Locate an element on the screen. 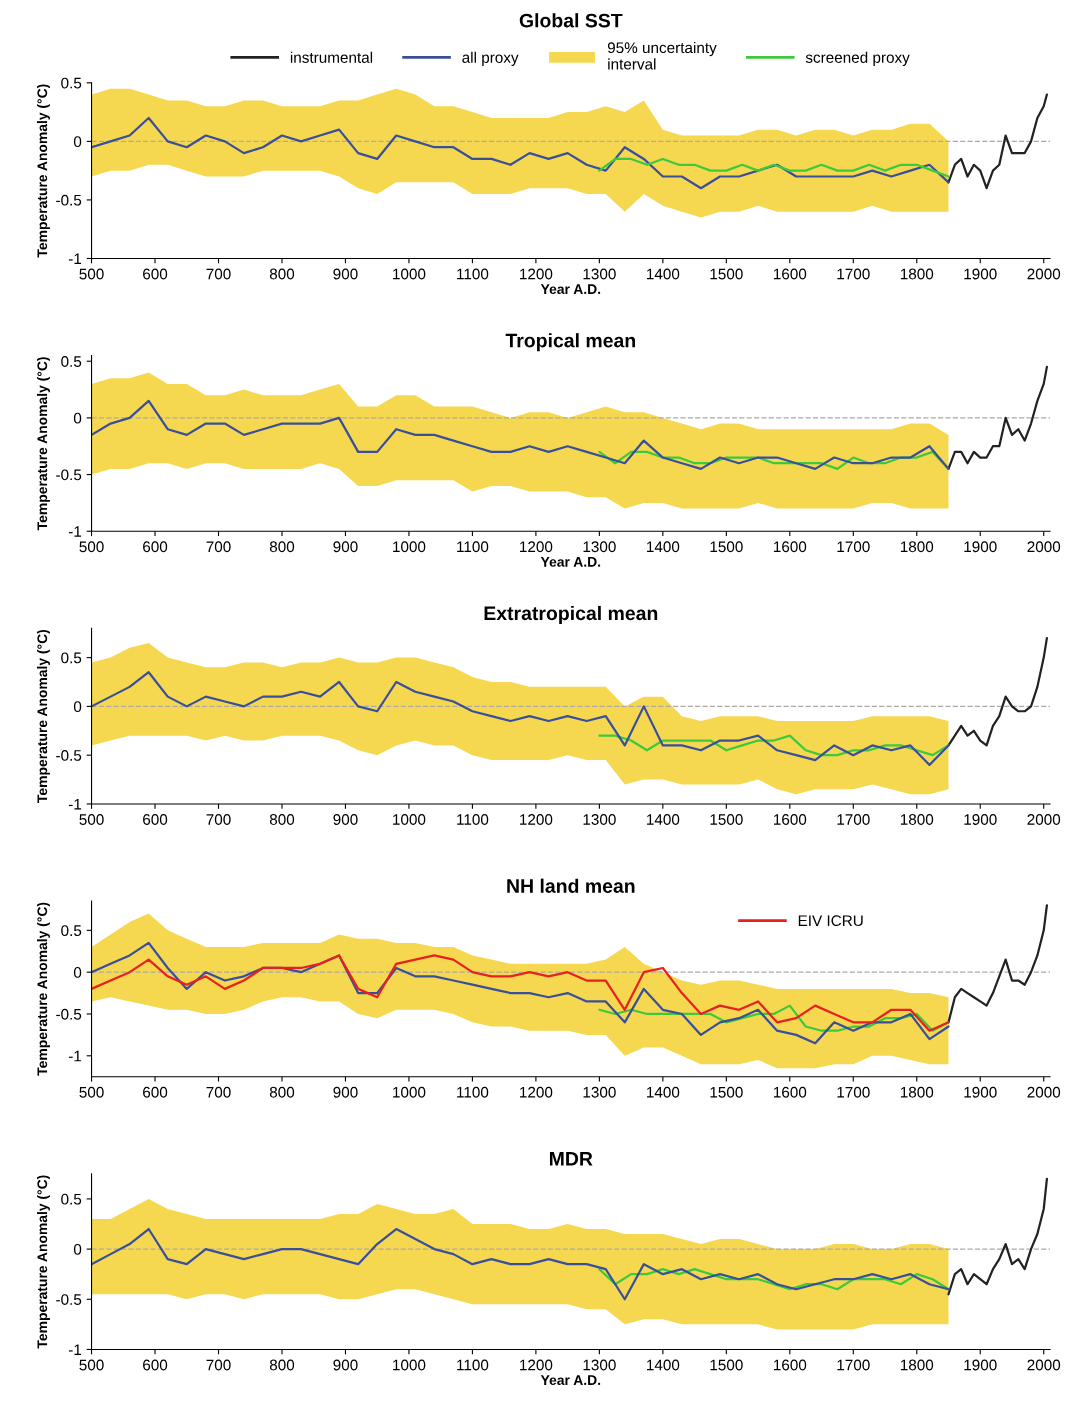 Image resolution: width=1077 pixels, height=1428 pixels. x-axis-title: Year A.D. is located at coordinates (570, 1380).